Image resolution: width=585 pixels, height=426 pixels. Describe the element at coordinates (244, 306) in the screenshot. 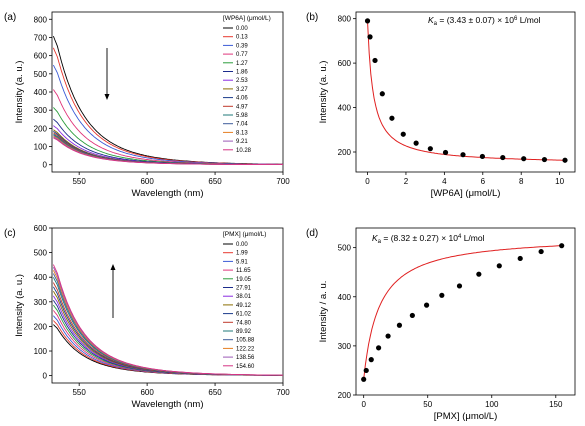

I see `legend-entry: 49.12` at that location.